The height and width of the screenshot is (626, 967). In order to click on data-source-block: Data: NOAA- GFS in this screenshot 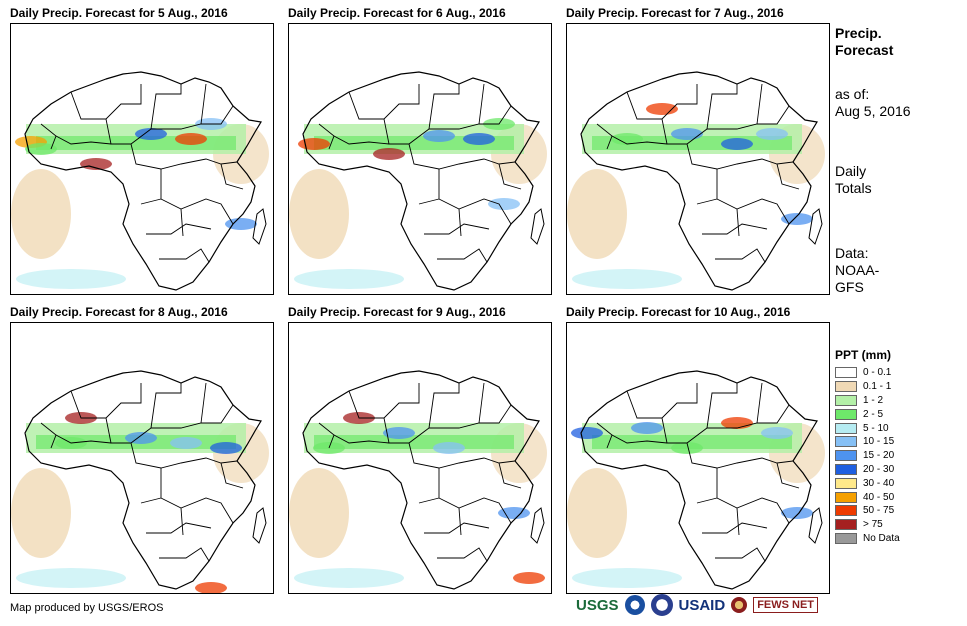, I will do `click(857, 270)`.